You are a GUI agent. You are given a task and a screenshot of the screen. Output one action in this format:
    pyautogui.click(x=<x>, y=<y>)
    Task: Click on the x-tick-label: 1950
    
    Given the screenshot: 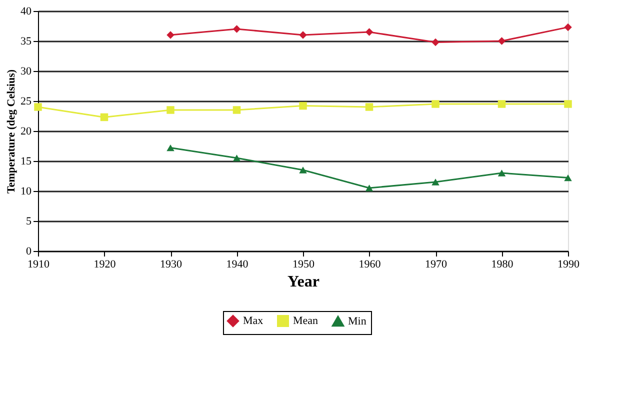 What is the action you would take?
    pyautogui.click(x=303, y=264)
    